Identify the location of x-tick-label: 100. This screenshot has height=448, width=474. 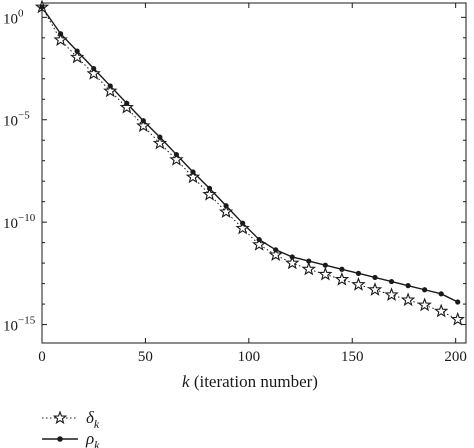
(249, 357).